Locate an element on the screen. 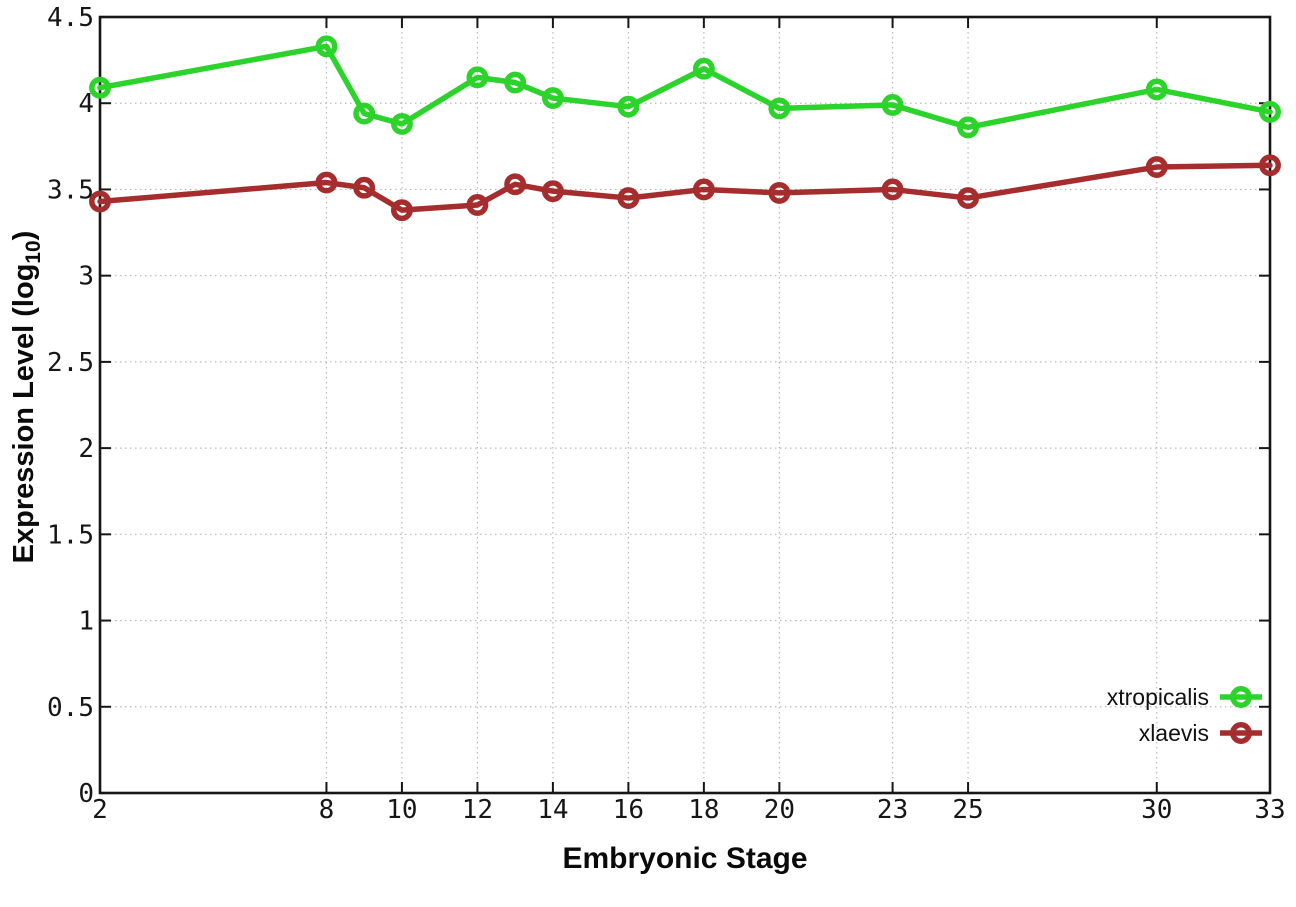 This screenshot has width=1296, height=907. legend-entry-xtropicalis: xtropicalis is located at coordinates (1185, 697).